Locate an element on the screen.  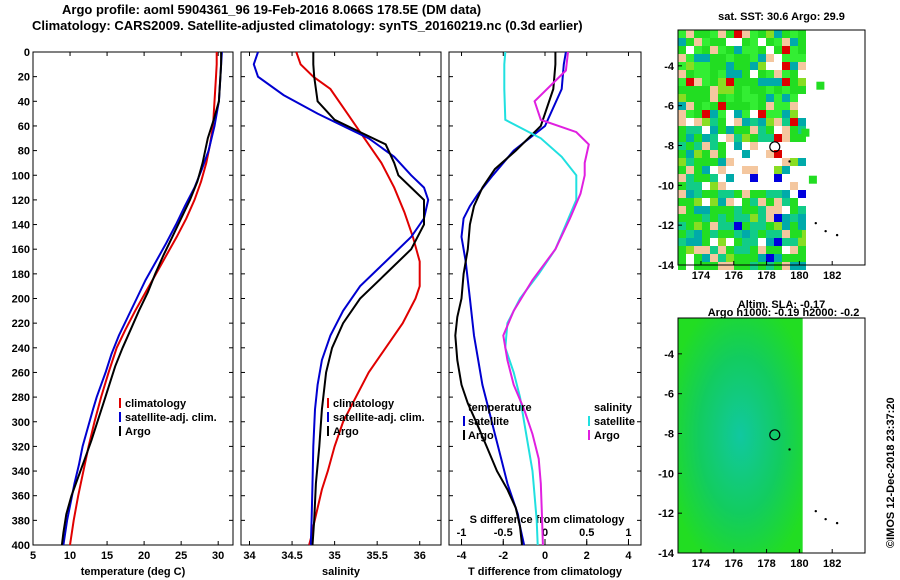
salinity-line-argo is located at coordinates (368, 299).